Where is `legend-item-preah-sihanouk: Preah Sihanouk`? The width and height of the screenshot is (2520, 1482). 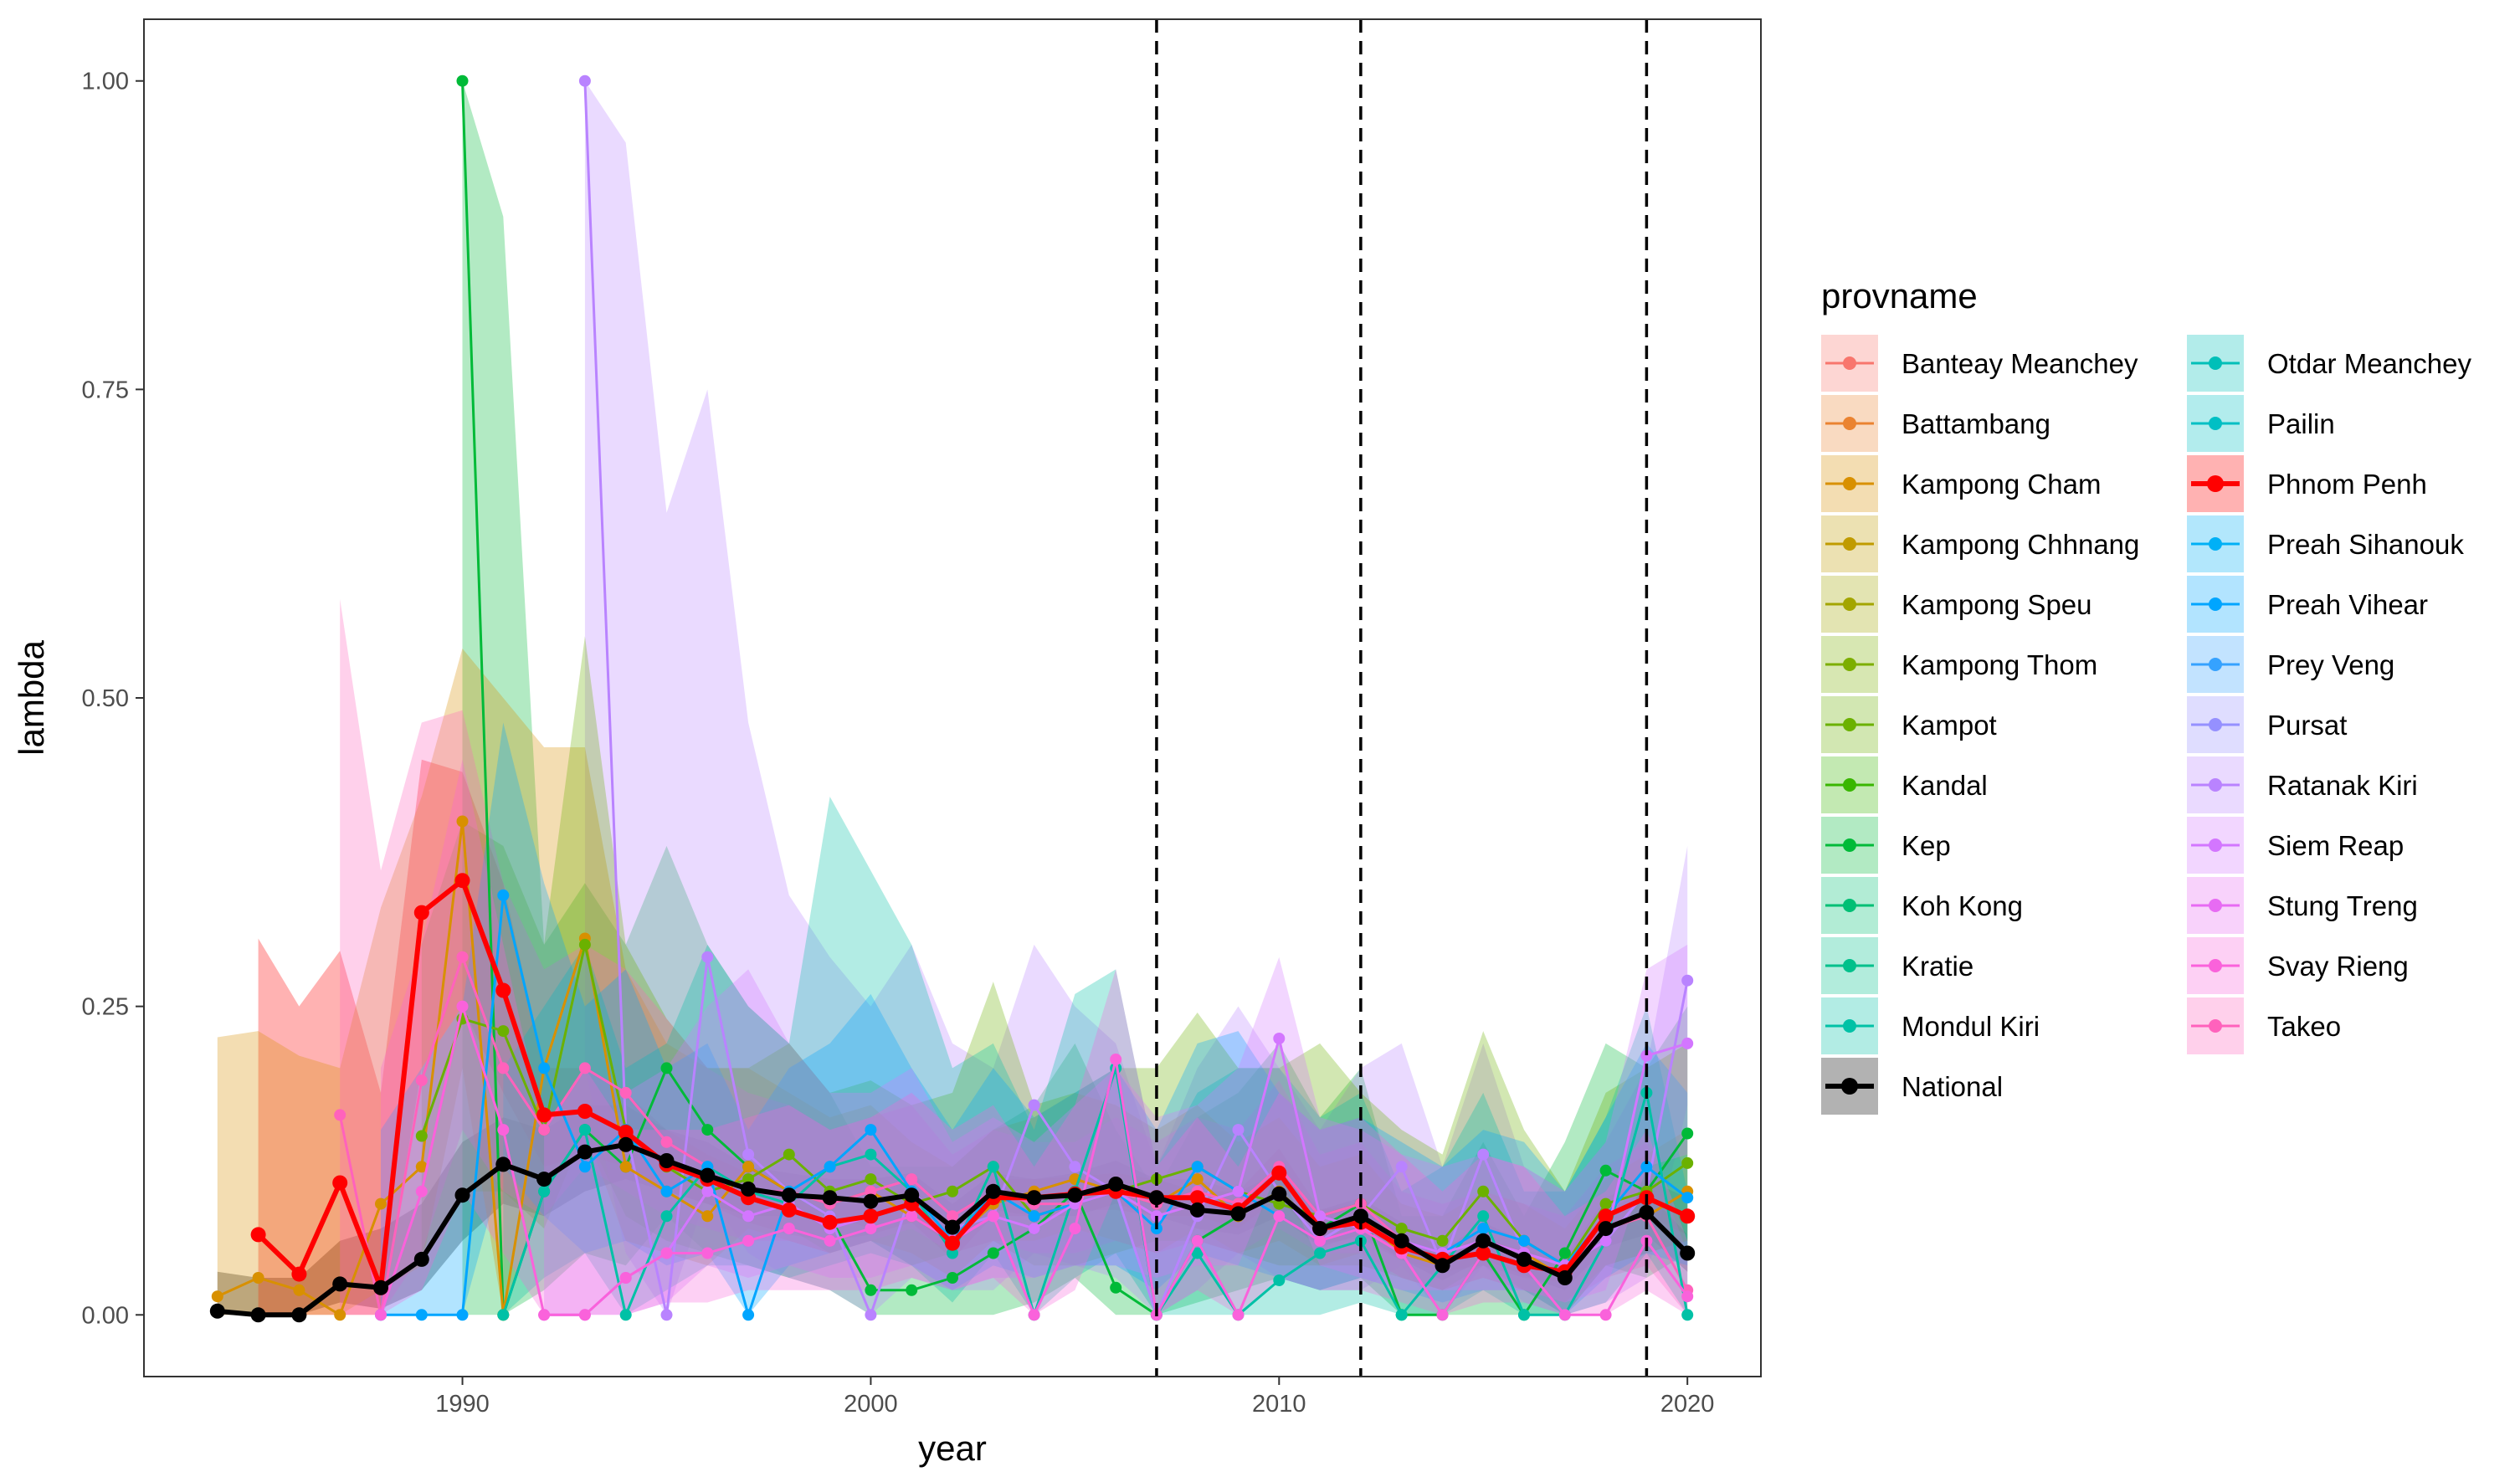
legend-item-preah-sihanouk: Preah Sihanouk is located at coordinates (2325, 543).